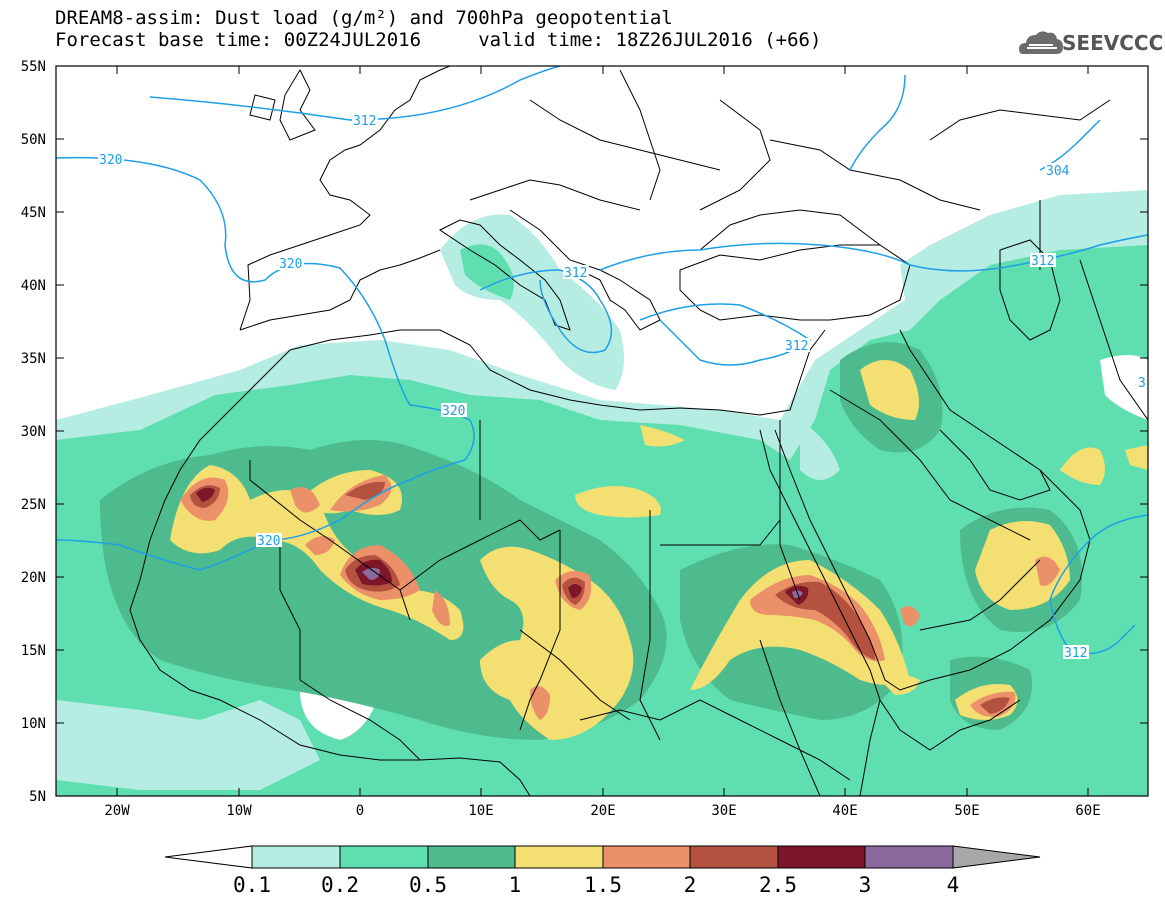  What do you see at coordinates (33, 505) in the screenshot?
I see `lat-label: 25N` at bounding box center [33, 505].